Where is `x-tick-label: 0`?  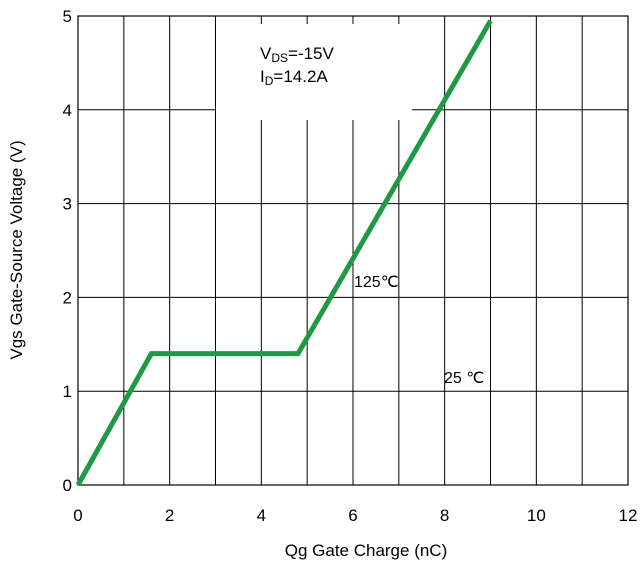
x-tick-label: 0 is located at coordinates (77, 515).